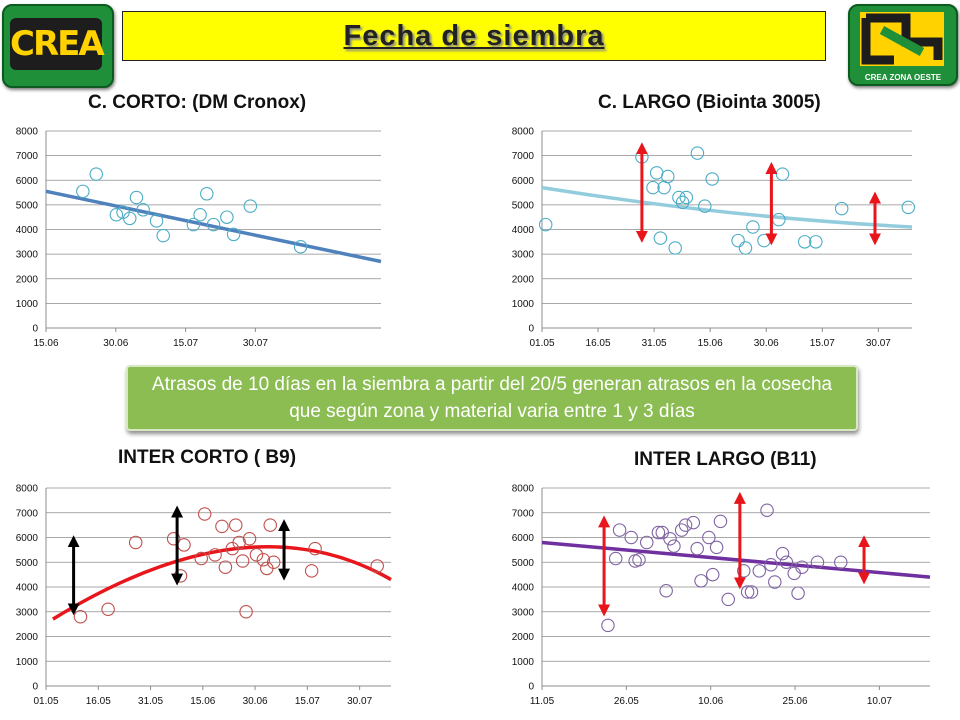 The image size is (960, 720). What do you see at coordinates (474, 36) in the screenshot?
I see `page-title: Fecha de siembra` at bounding box center [474, 36].